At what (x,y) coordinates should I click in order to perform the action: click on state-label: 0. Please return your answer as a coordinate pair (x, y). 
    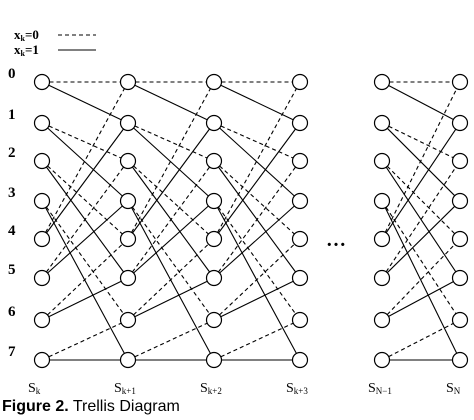
    Looking at the image, I should click on (12, 74).